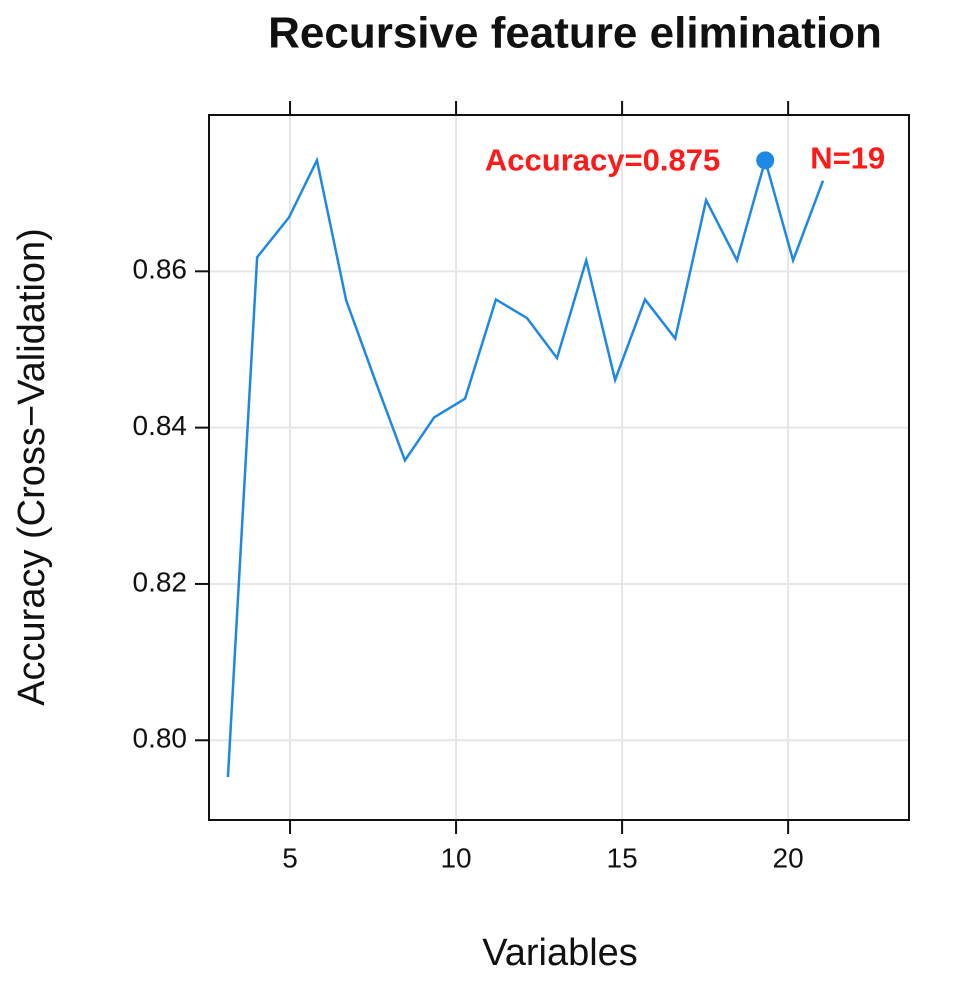 This screenshot has width=969, height=983. Describe the element at coordinates (847, 158) in the screenshot. I see `annotation: N=19` at that location.